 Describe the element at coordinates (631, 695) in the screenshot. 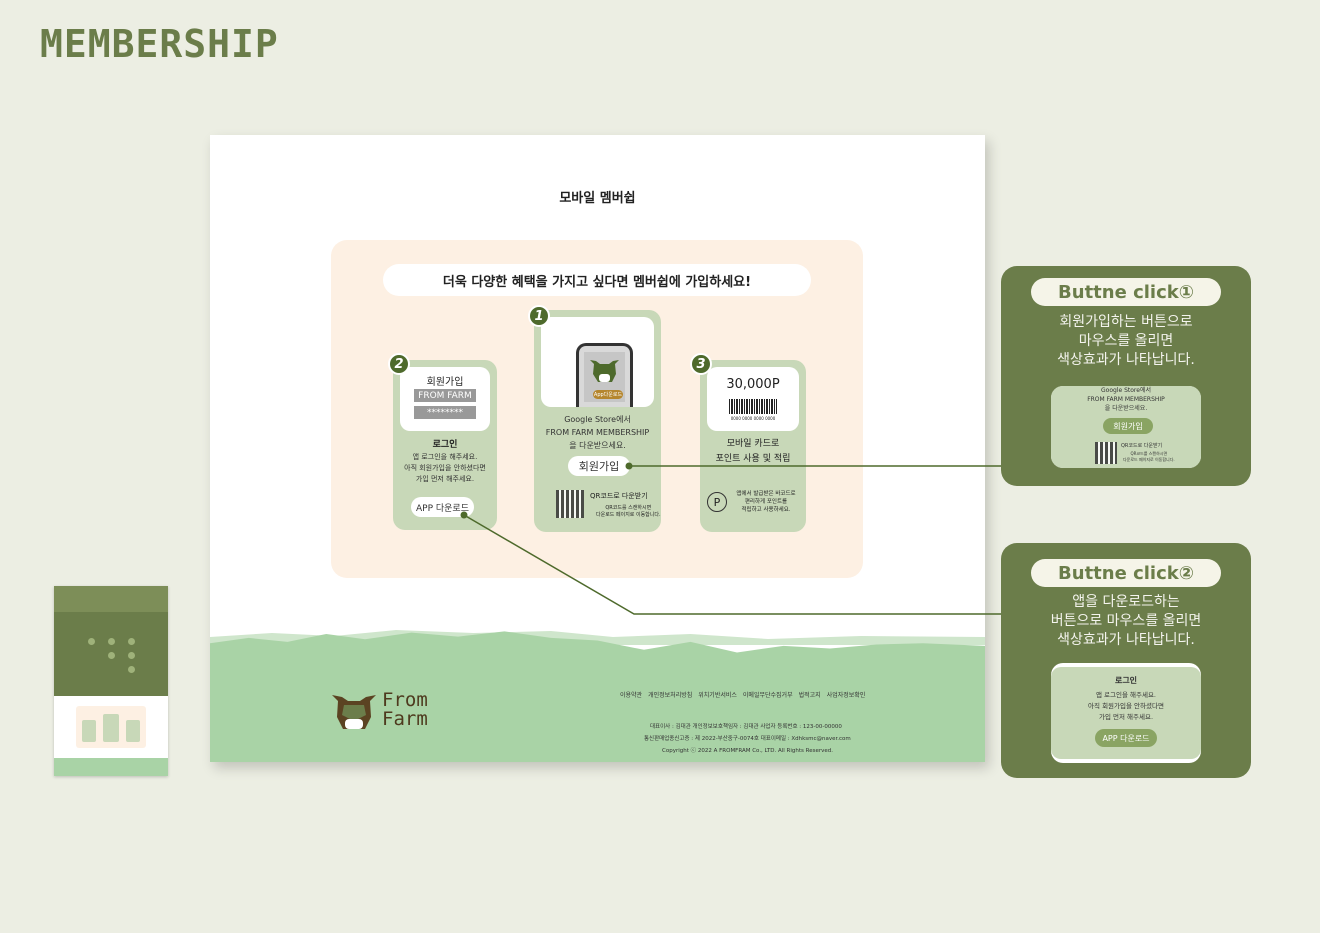

I see `footer-link: 이용약관` at that location.